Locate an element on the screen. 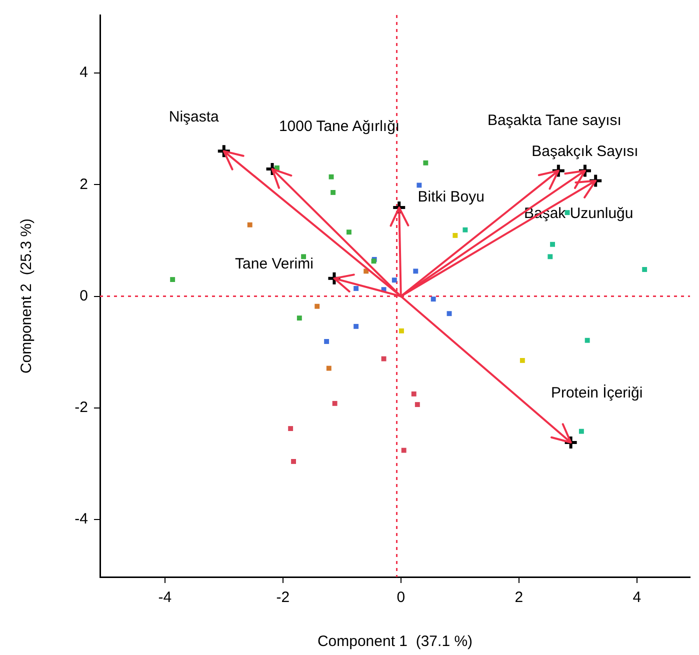 This screenshot has width=699, height=655. annotation: Başakçık Sayısı is located at coordinates (585, 151).